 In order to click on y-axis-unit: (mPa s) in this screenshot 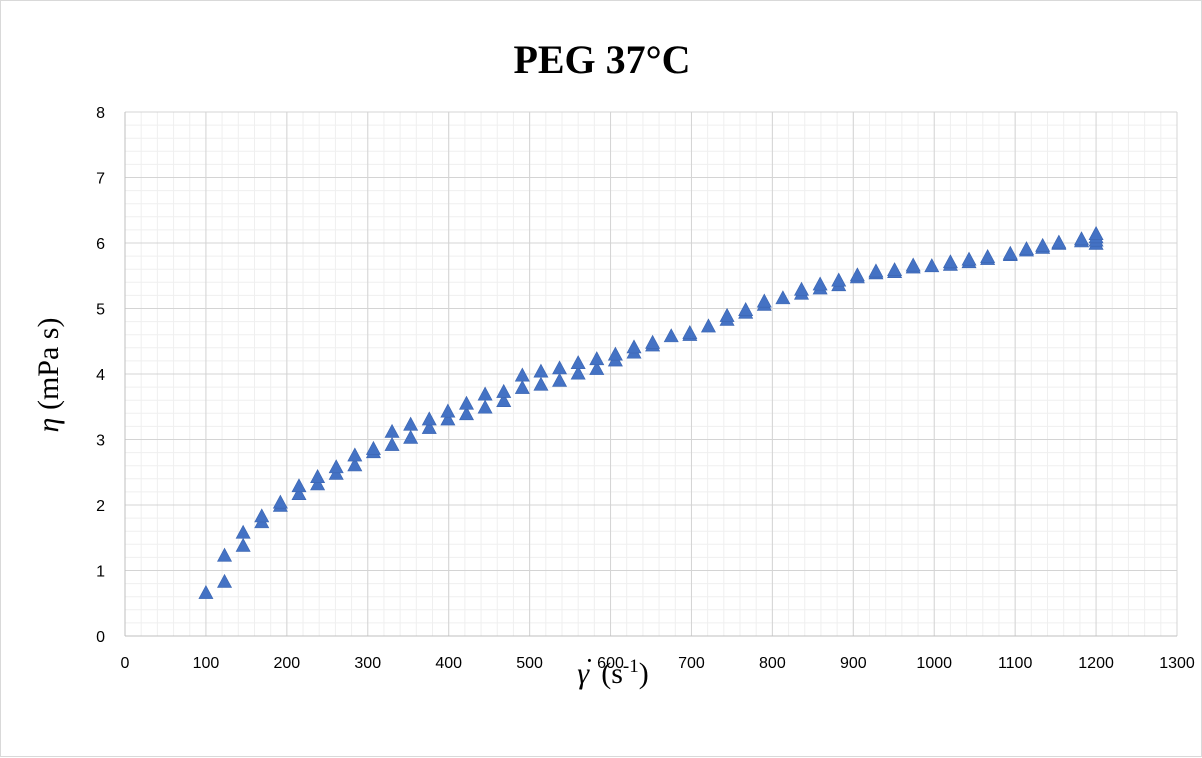, I will do `click(48, 368)`.